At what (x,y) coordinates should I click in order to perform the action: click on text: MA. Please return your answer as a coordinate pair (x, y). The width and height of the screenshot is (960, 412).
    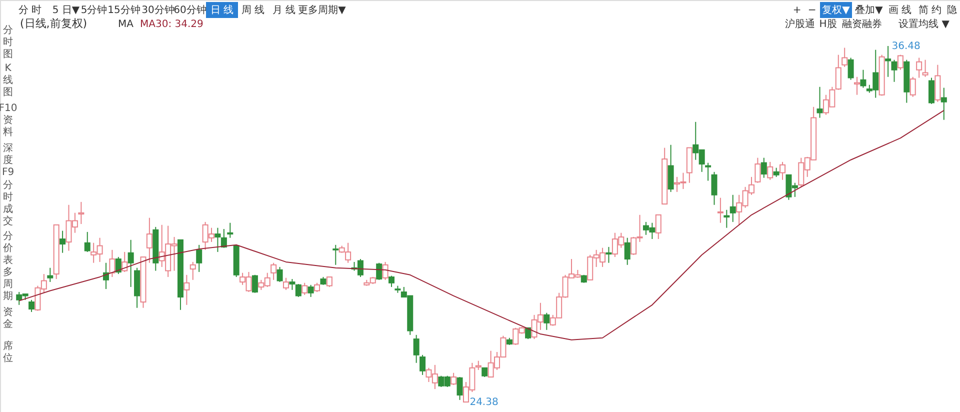
    Looking at the image, I should click on (126, 24).